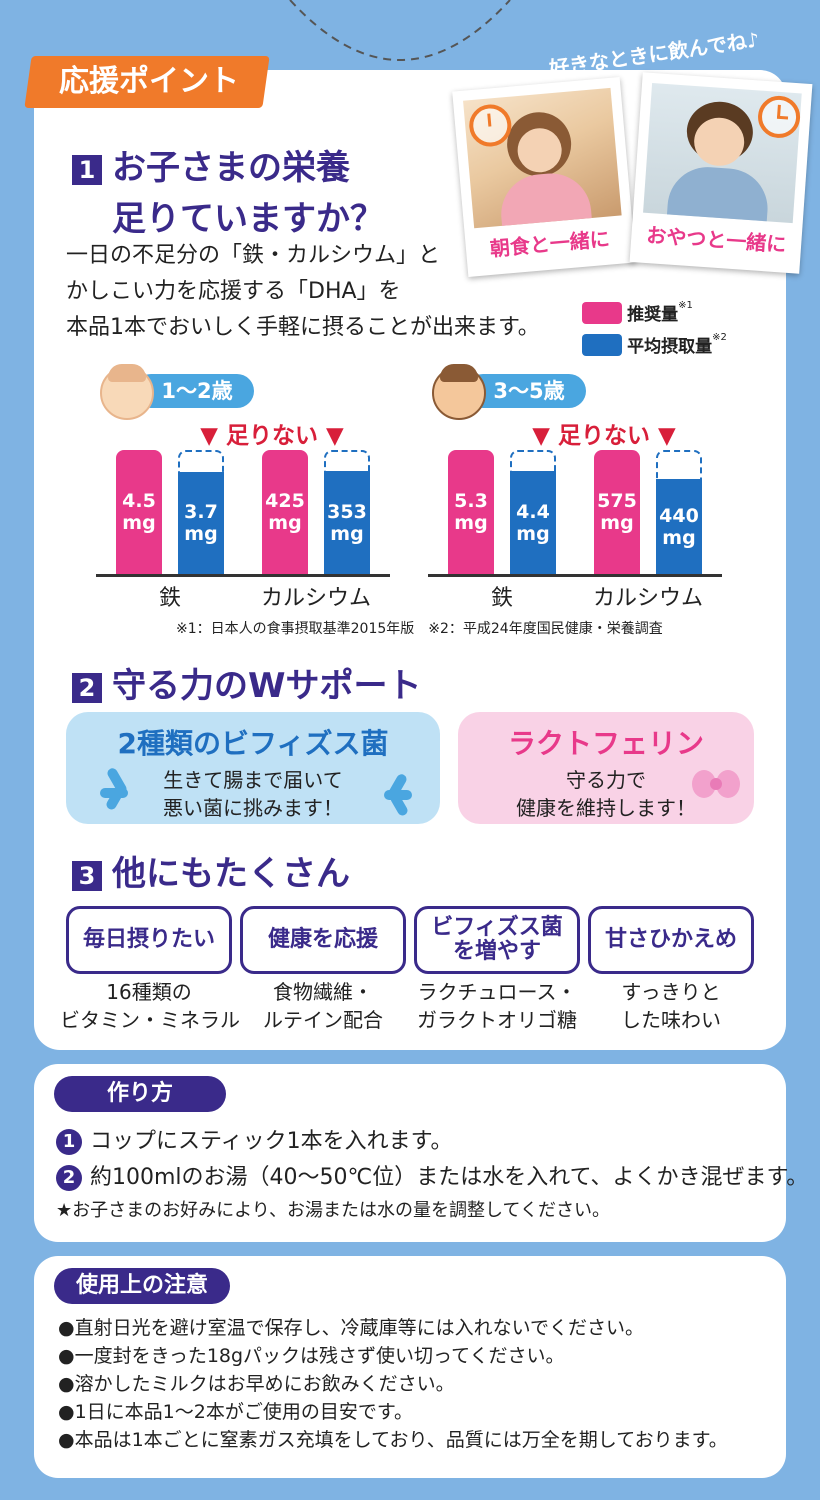 This screenshot has width=820, height=1500. What do you see at coordinates (323, 1006) in the screenshot?
I see `feature-description: 食物繊維・ ルテイン配合` at bounding box center [323, 1006].